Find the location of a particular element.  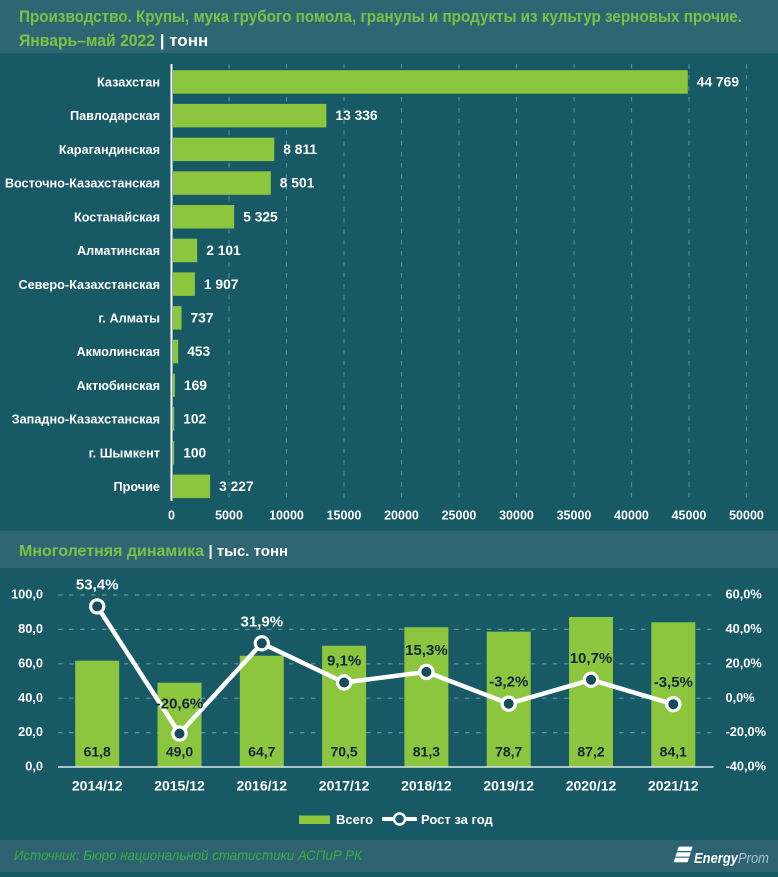

svg-text: 40,0% is located at coordinates (744, 628).